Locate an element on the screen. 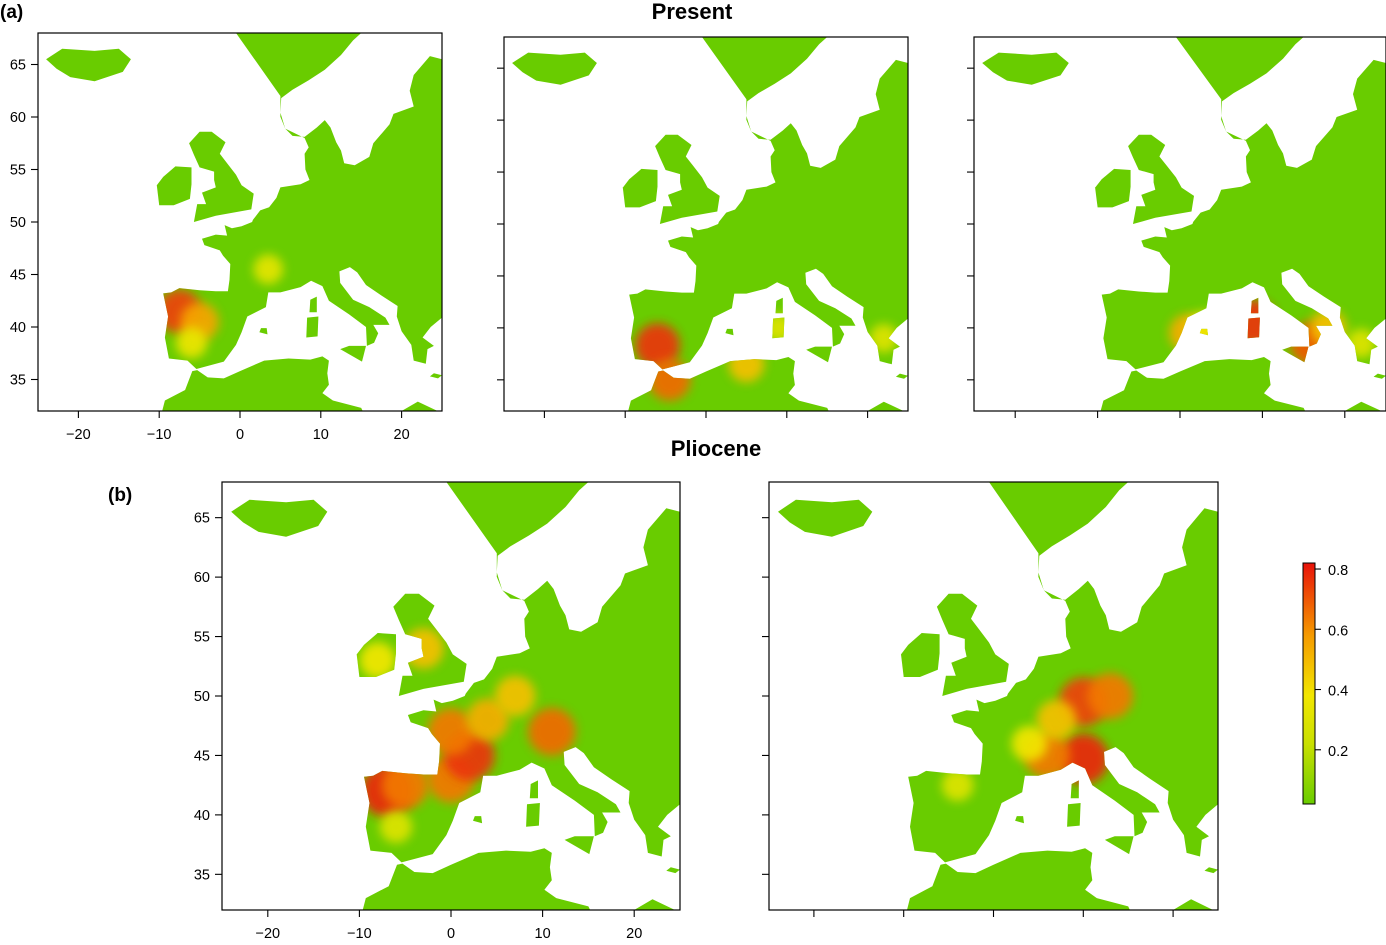  map-panel-present-1: −20 −10 0 10 20 35 40 45 50 55 60 65 is located at coordinates (226, 237).